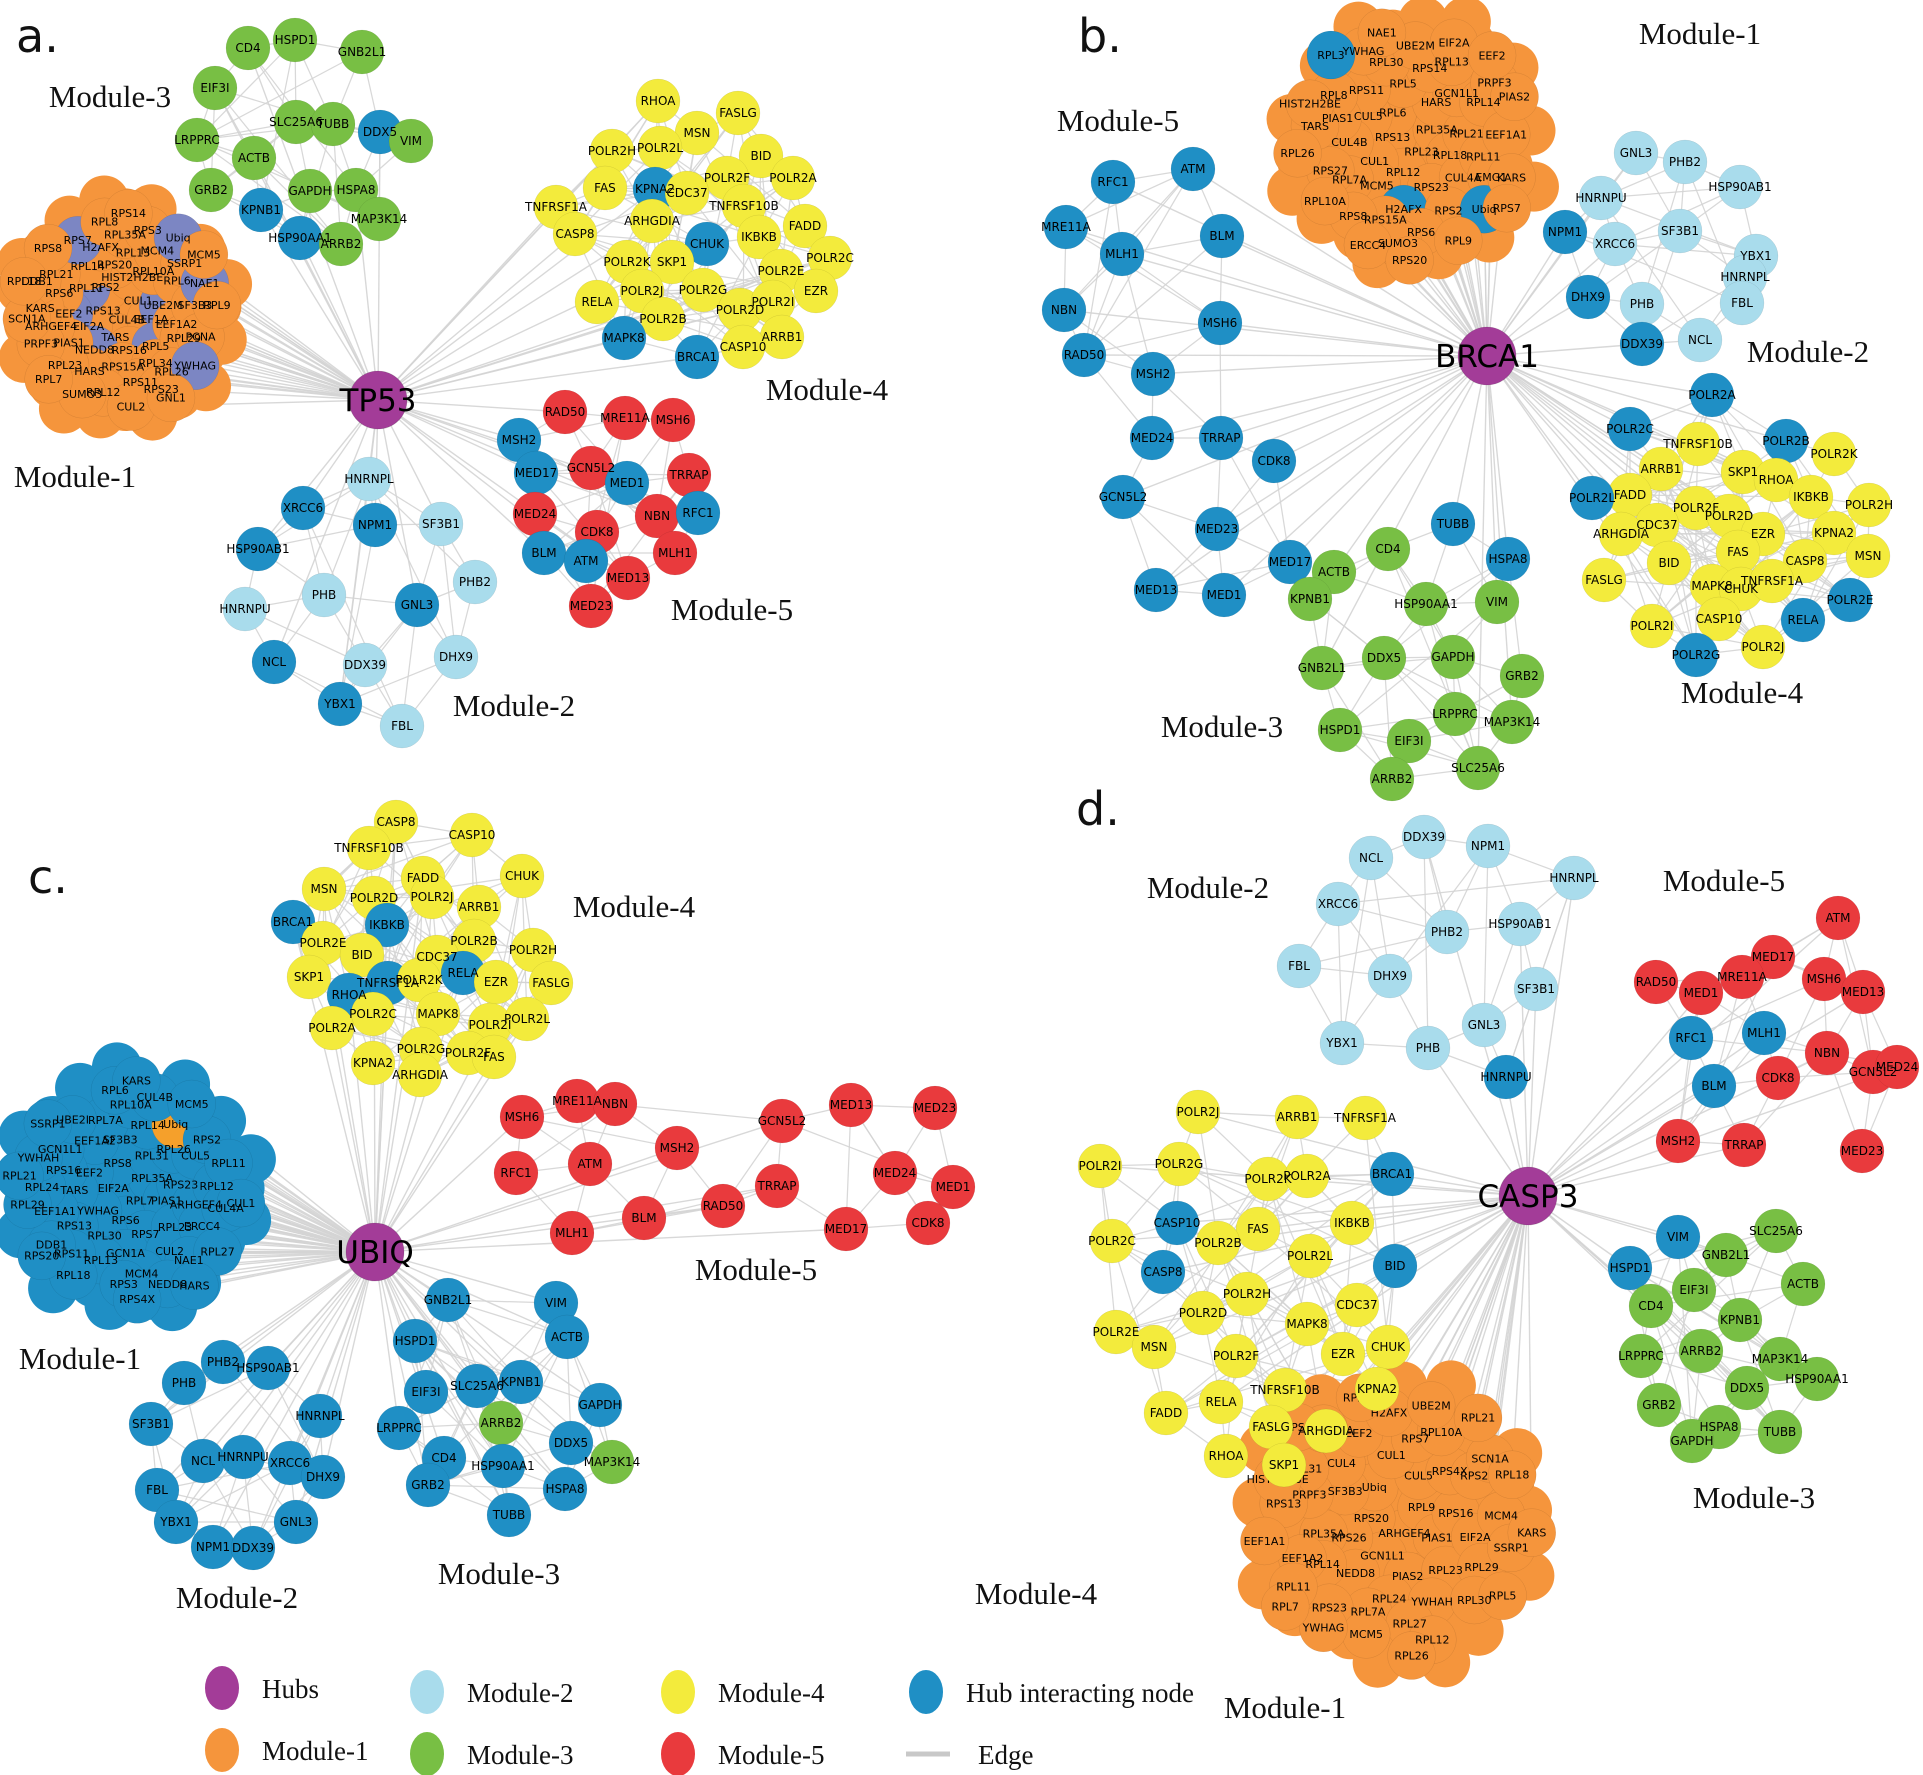 This screenshot has width=1923, height=1775. I want to click on node-GNB2L1, so click(362, 52).